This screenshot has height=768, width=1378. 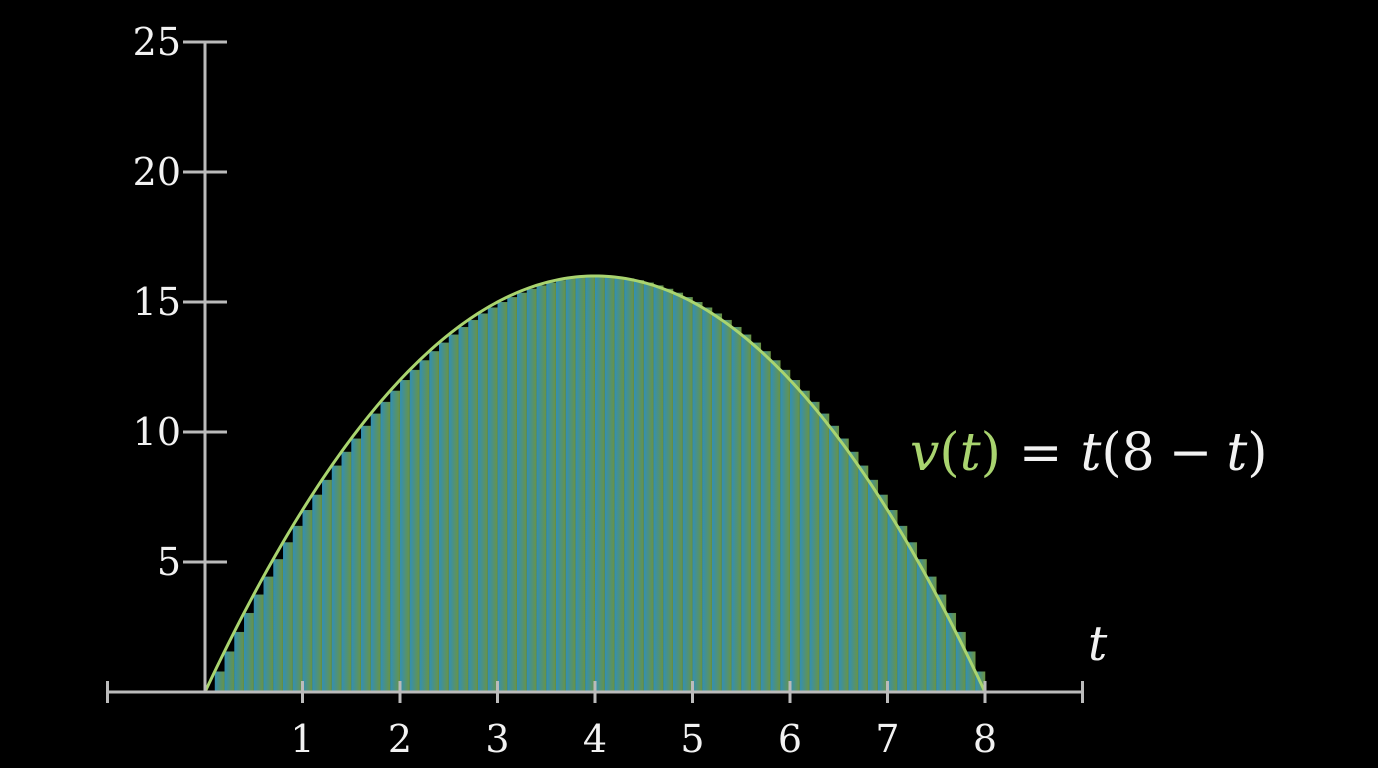 What do you see at coordinates (924, 453) in the screenshot?
I see `formula-fn-name: v` at bounding box center [924, 453].